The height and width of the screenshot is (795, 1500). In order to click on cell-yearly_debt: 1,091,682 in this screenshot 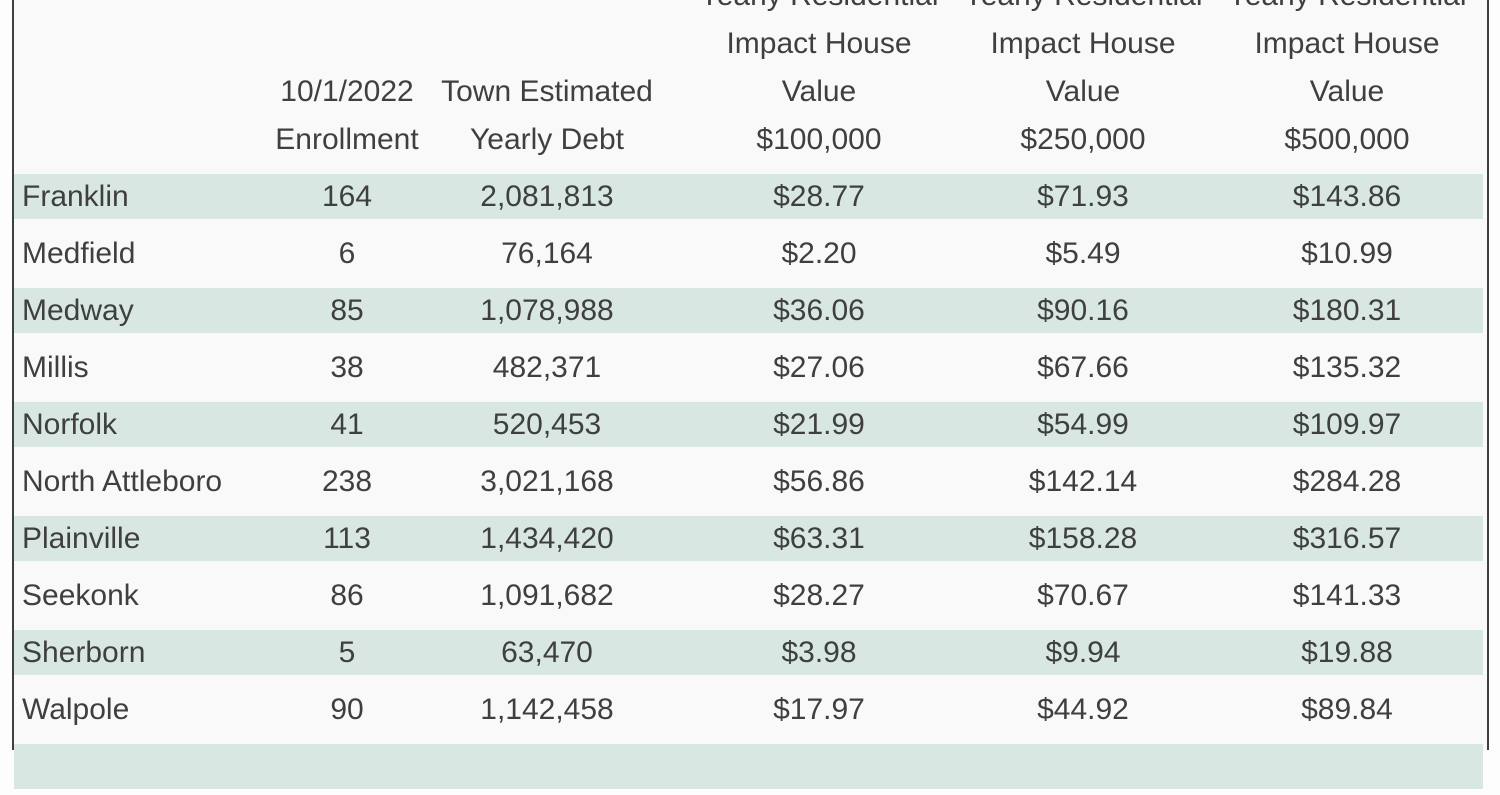, I will do `click(547, 595)`.